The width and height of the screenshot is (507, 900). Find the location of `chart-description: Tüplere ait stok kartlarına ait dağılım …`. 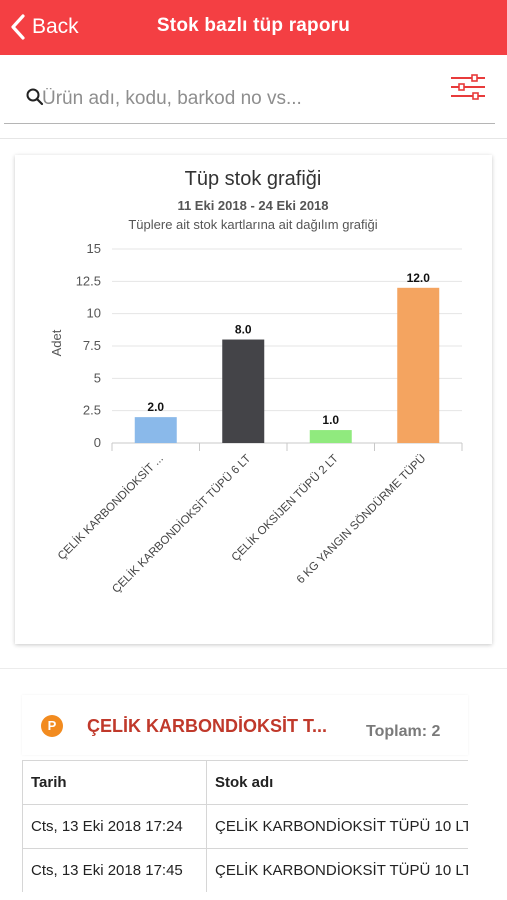

chart-description: Tüplere ait stok kartlarına ait dağılım … is located at coordinates (252, 224).